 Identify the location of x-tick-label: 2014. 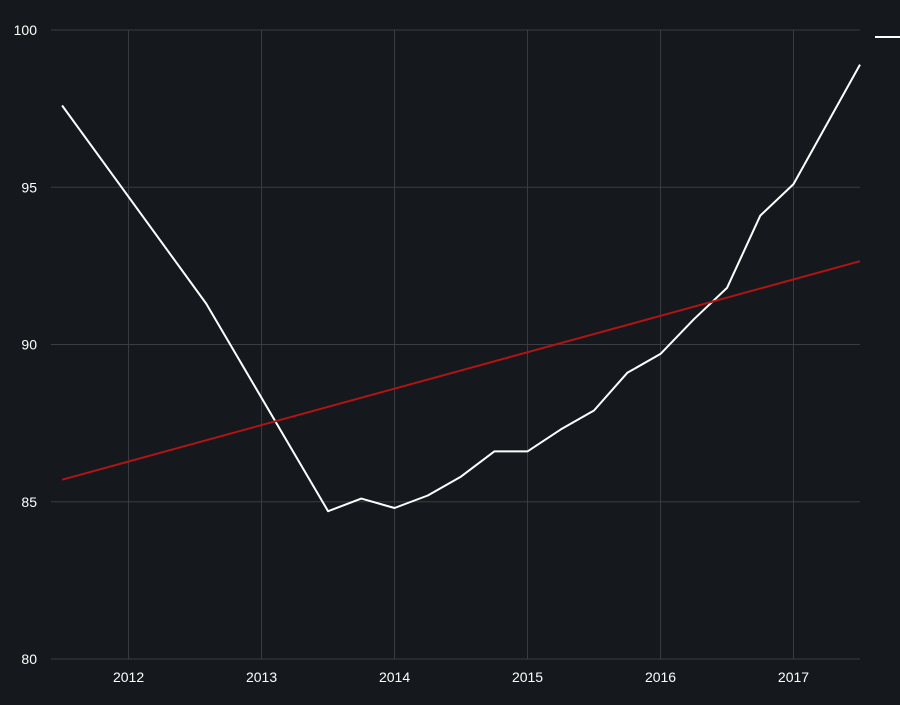
(394, 677).